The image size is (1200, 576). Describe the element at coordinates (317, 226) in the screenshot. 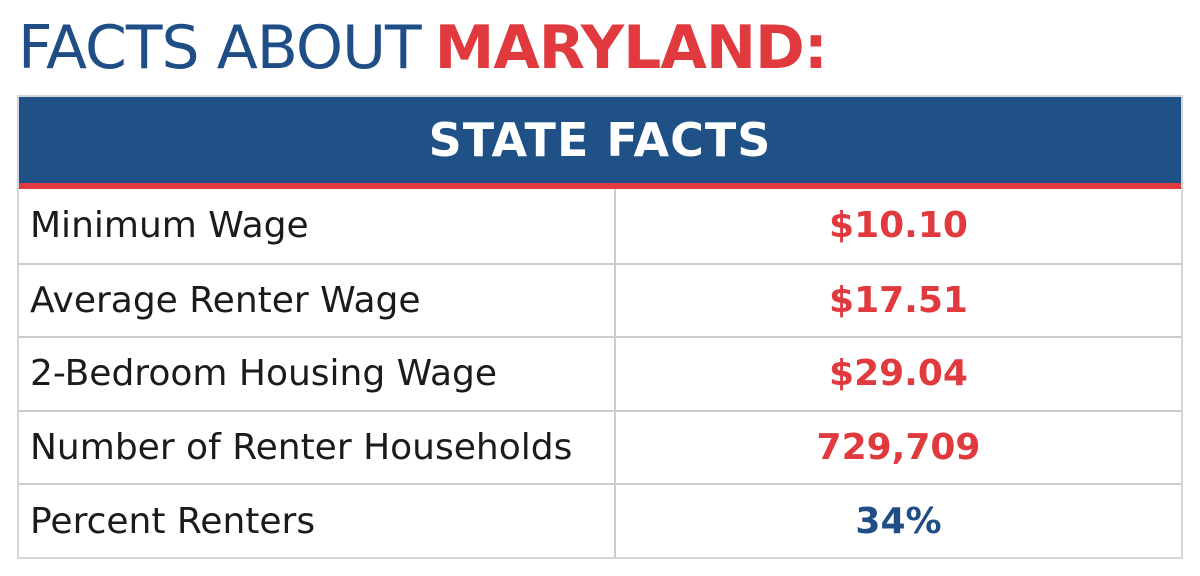

I see `row-label: Minimum Wage` at that location.